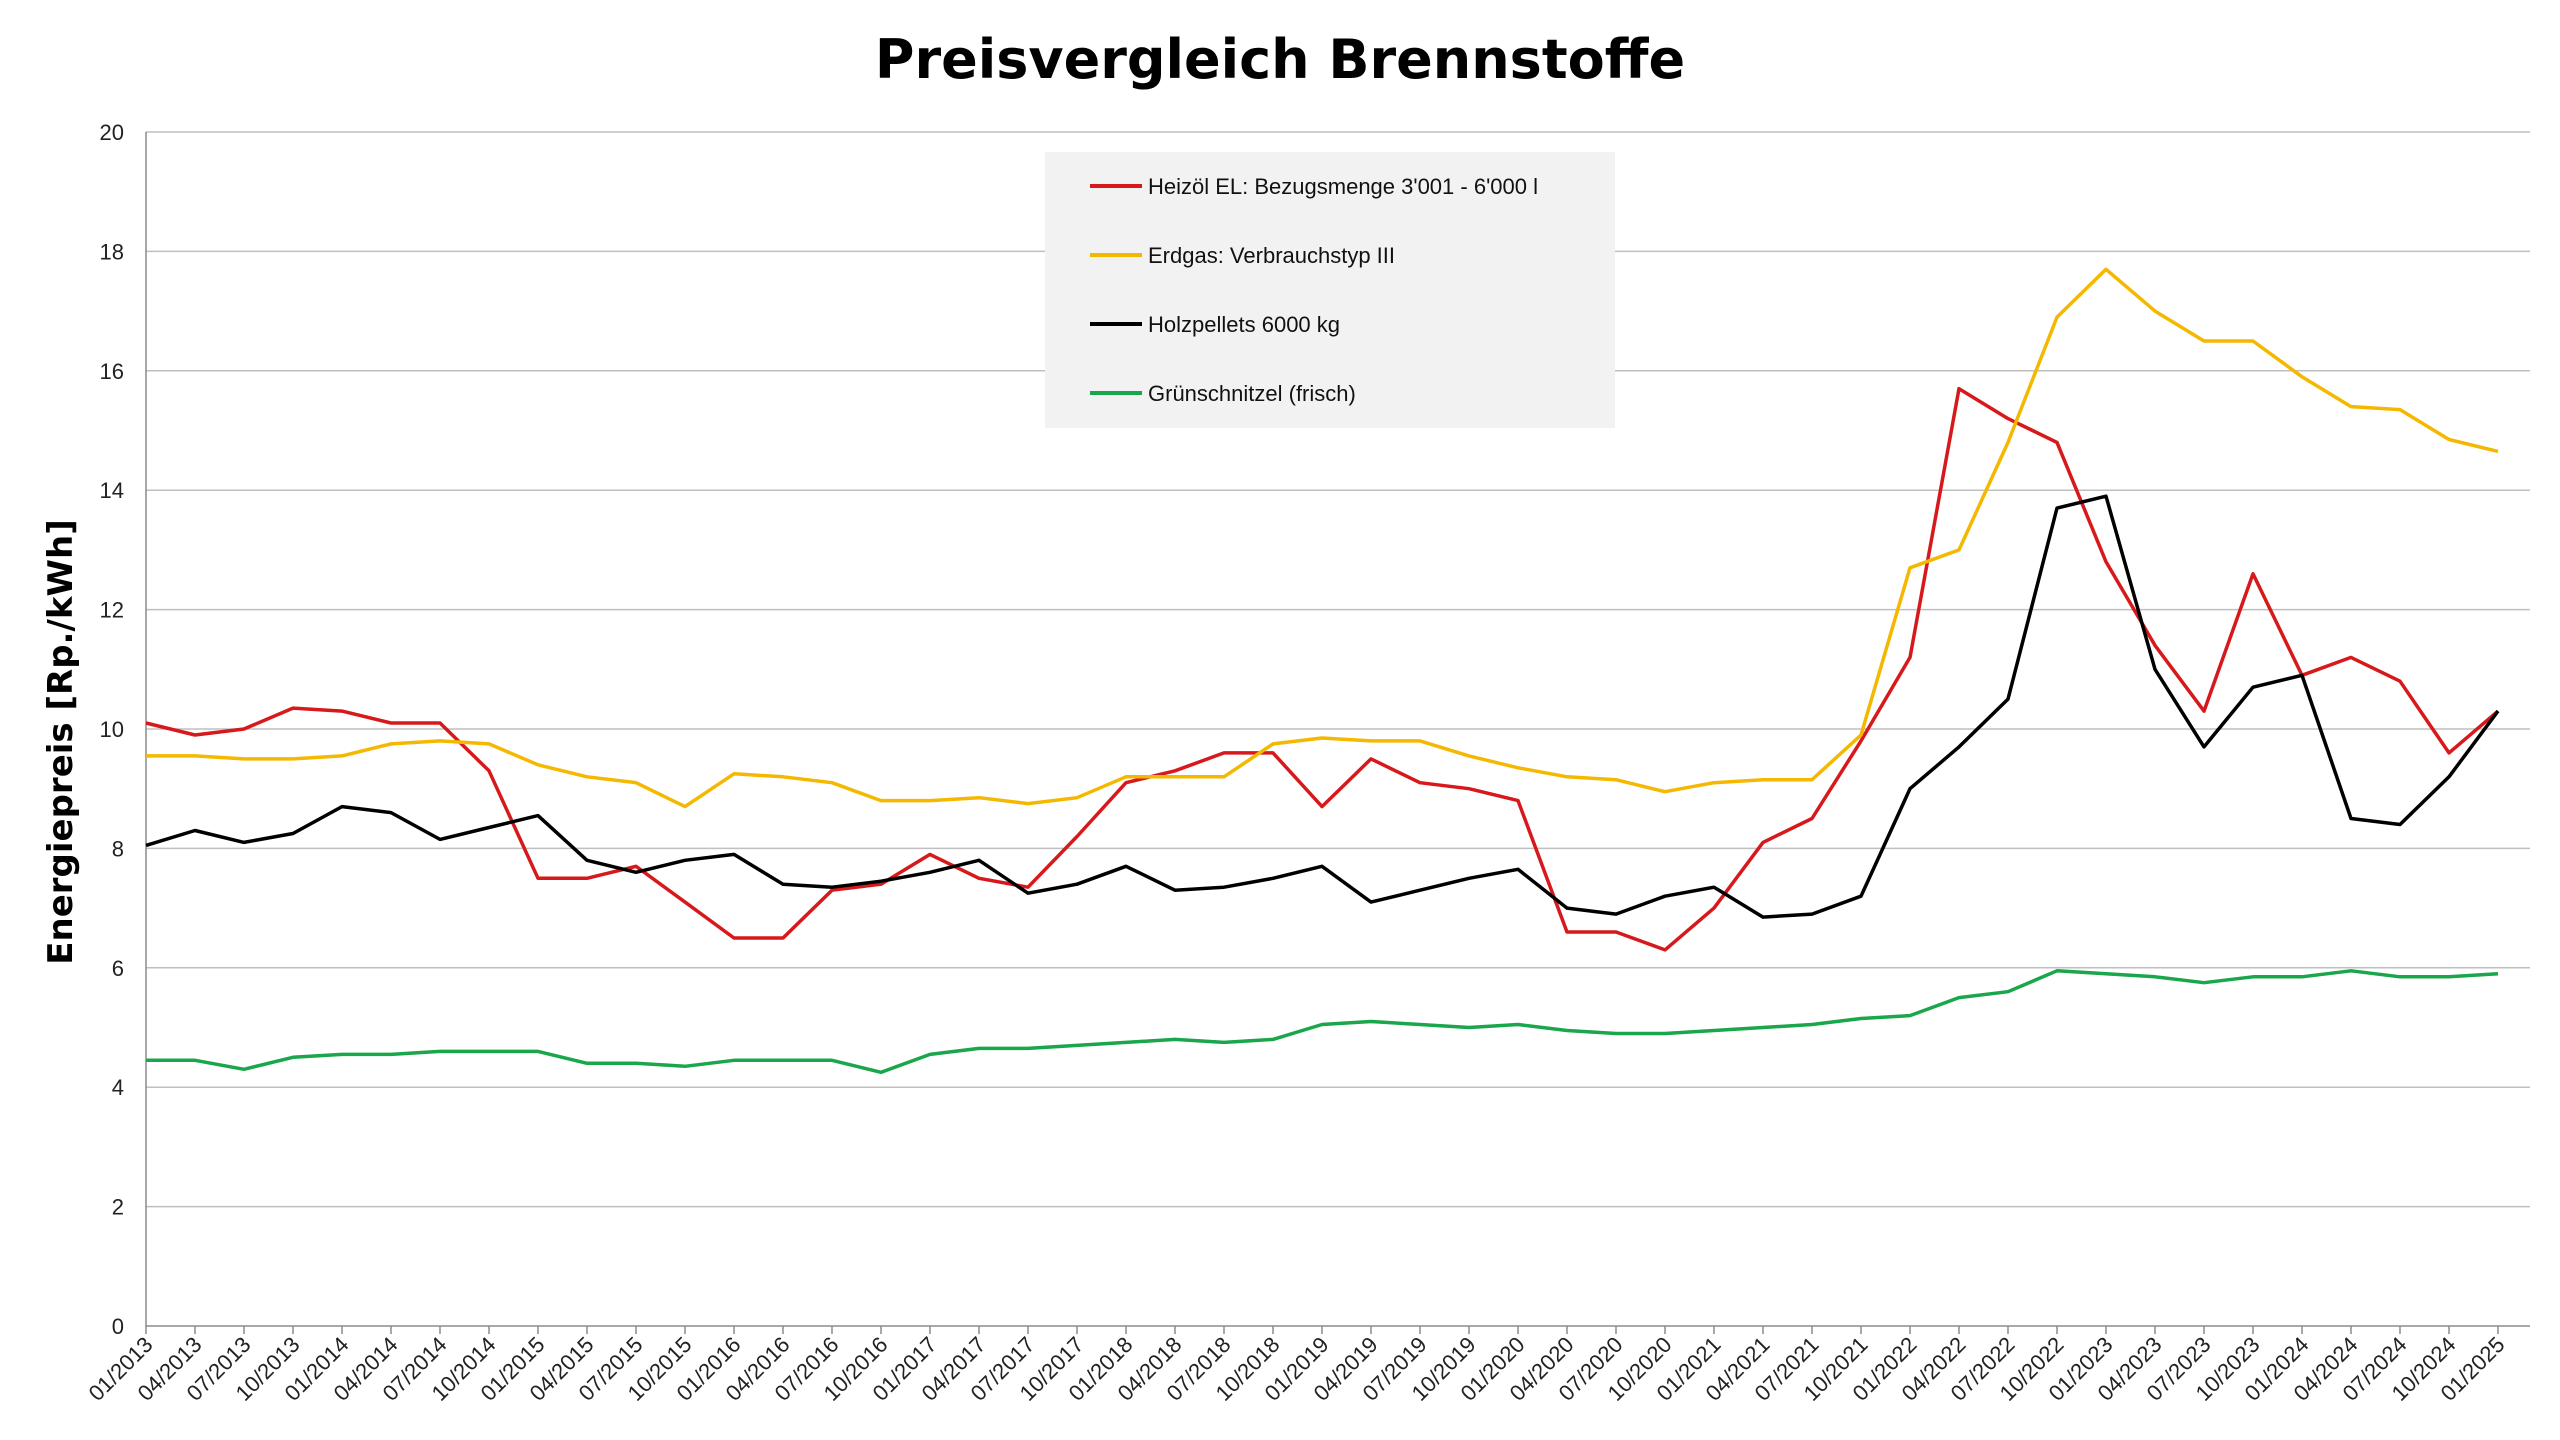  I want to click on chart-title: Preisvergleich Brennstoffe, so click(1280, 59).